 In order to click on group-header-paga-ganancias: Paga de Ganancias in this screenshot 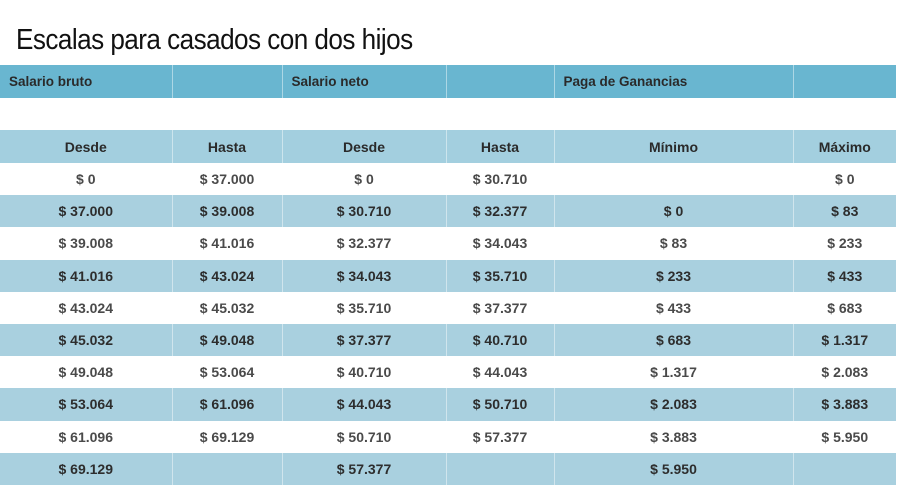, I will do `click(673, 81)`.